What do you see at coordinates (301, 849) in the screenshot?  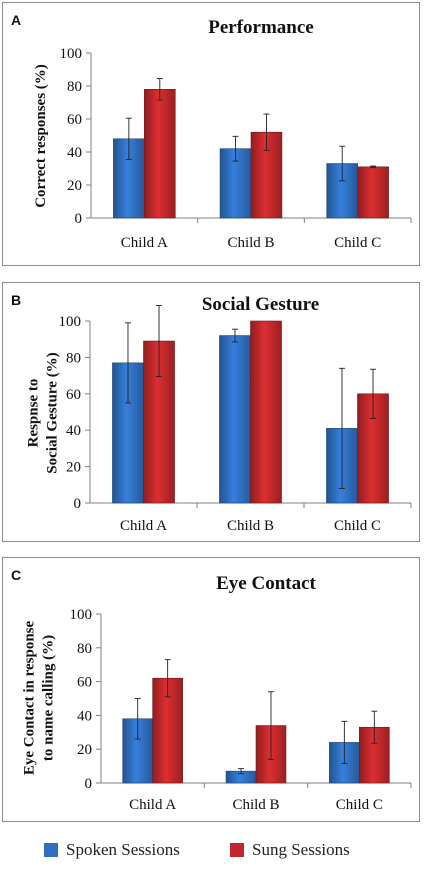 I see `legend-label-sung: Sung Sessions` at bounding box center [301, 849].